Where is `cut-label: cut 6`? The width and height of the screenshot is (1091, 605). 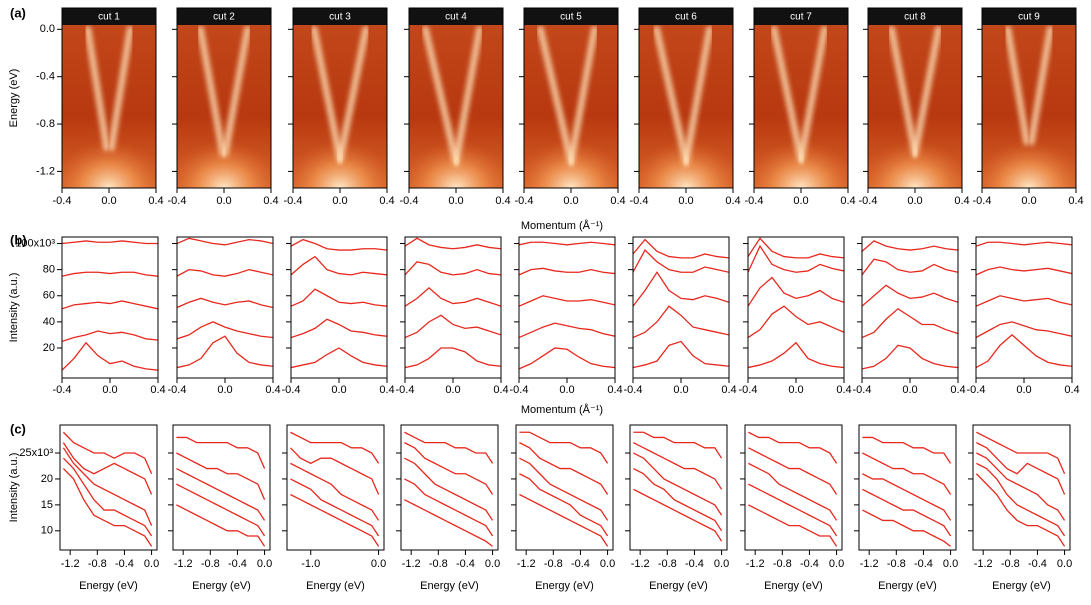
cut-label: cut 6 is located at coordinates (686, 17).